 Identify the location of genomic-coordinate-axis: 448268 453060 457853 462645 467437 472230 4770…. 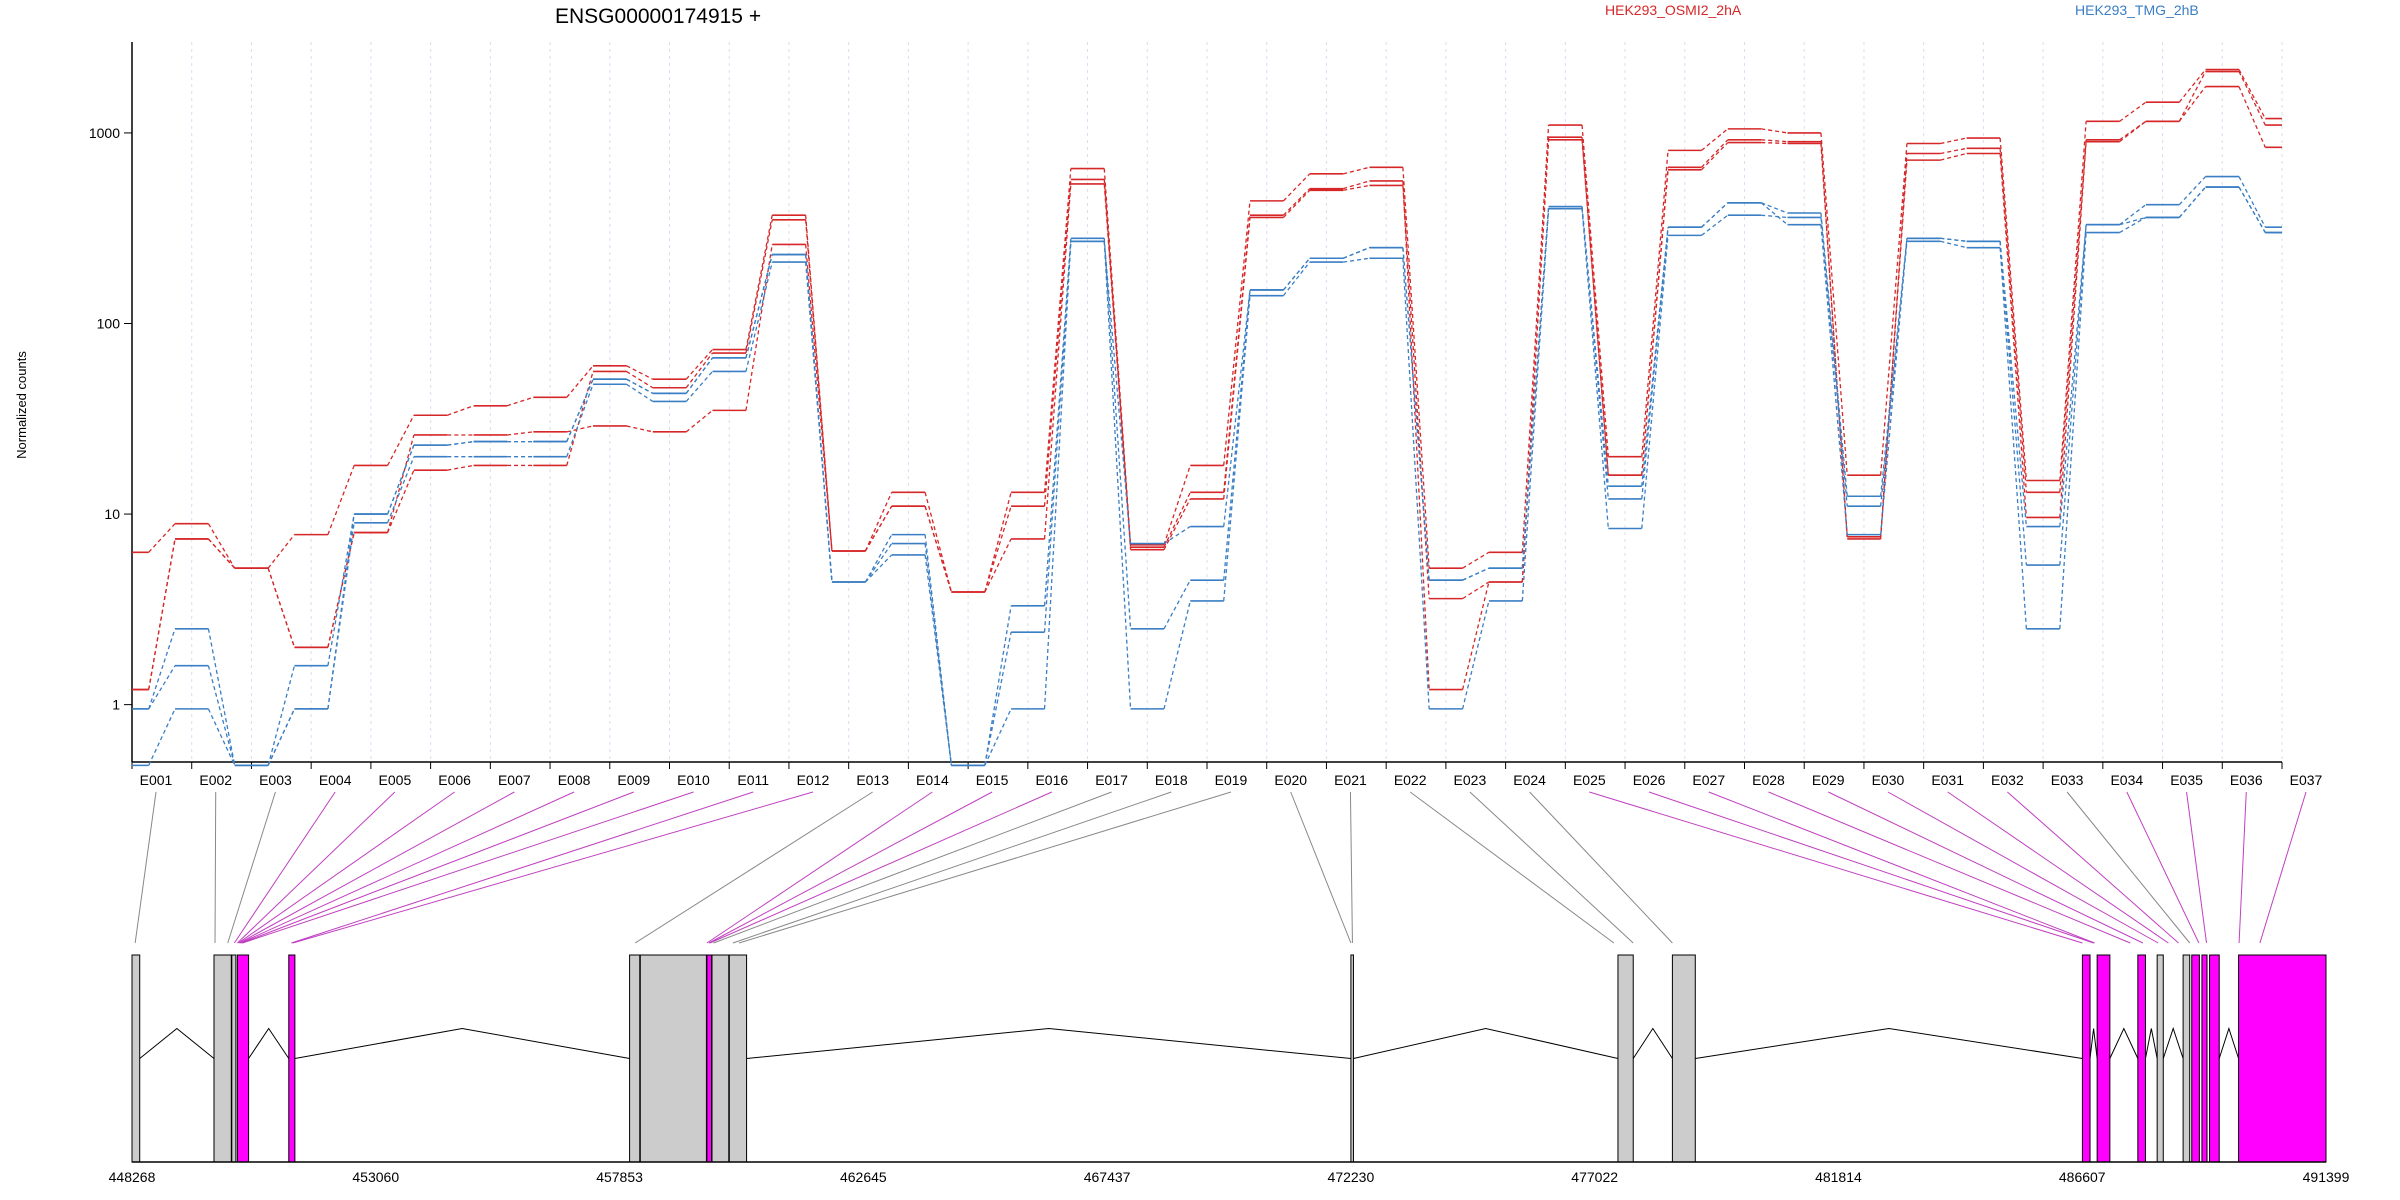
(1229, 1173).